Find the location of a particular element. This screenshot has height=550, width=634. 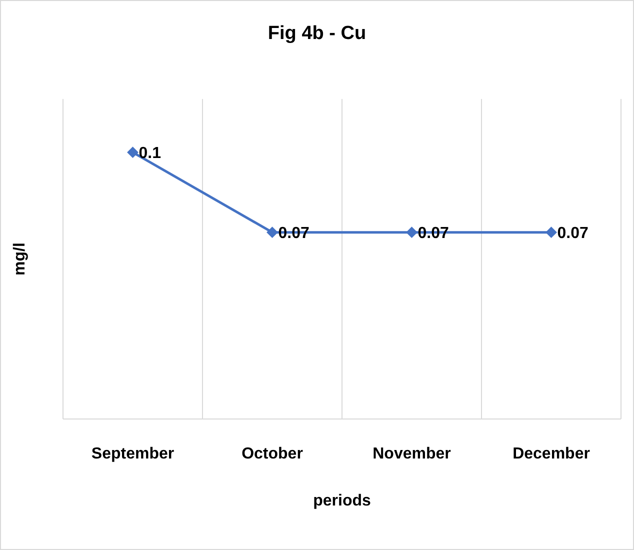

x-tick-label: October is located at coordinates (272, 453).